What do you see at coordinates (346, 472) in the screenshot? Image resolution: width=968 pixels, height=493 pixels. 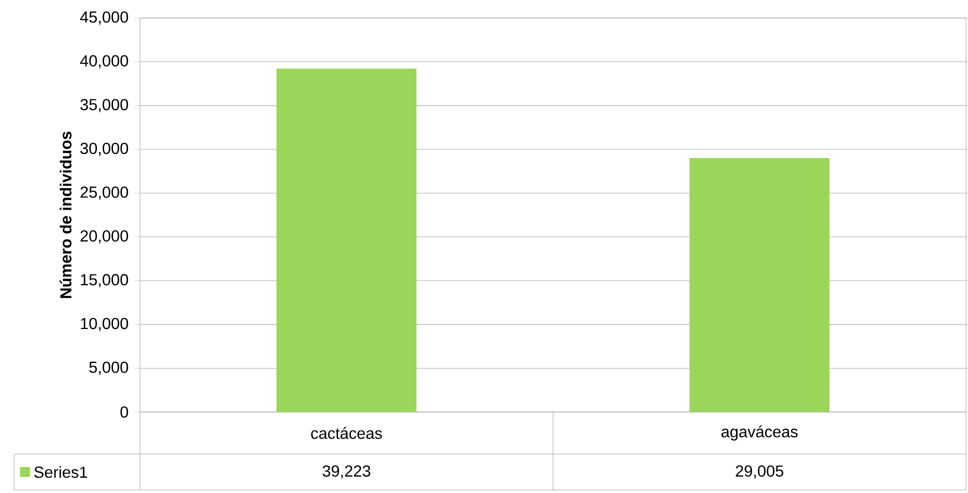 I see `data-label: 39,223` at bounding box center [346, 472].